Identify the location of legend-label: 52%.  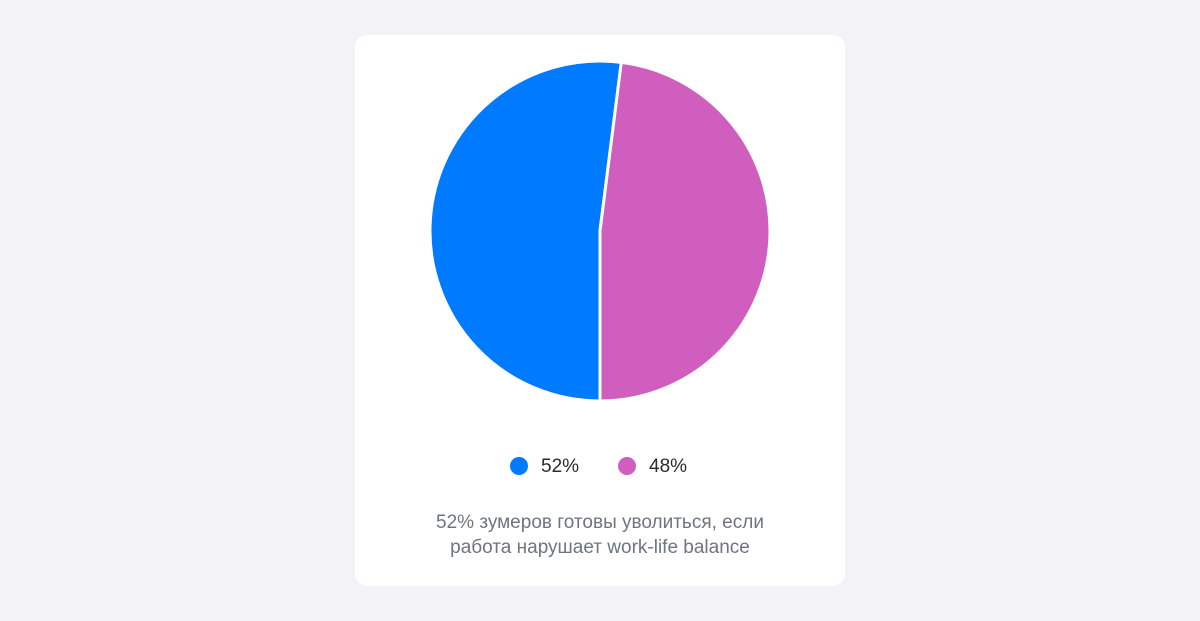
(560, 466).